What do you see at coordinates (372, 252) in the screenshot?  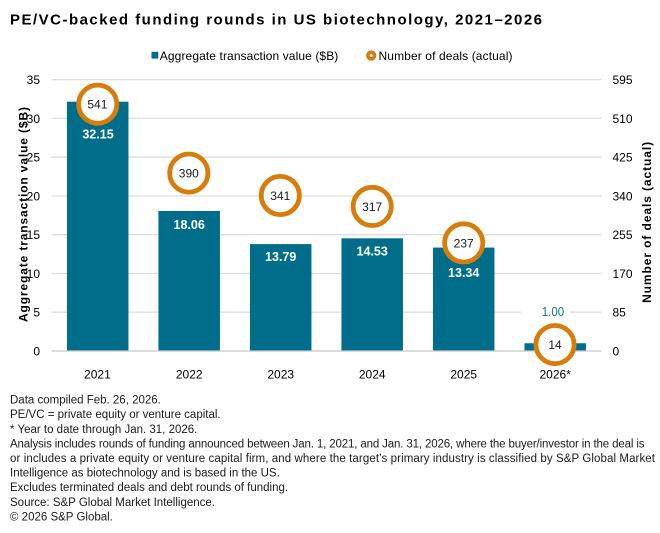 I see `svg-text: 14.53` at bounding box center [372, 252].